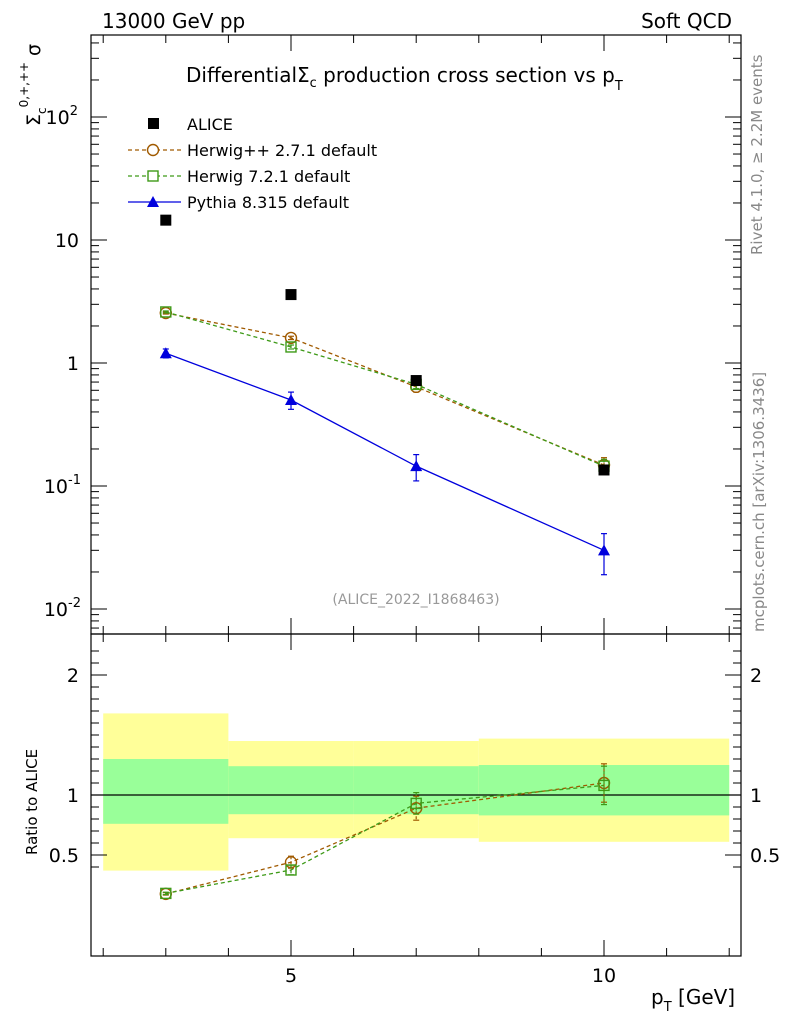 Image resolution: width=786 pixels, height=1024 pixels. Describe the element at coordinates (64, 856) in the screenshot. I see `ratio-tick-label-left: 0.5` at that location.